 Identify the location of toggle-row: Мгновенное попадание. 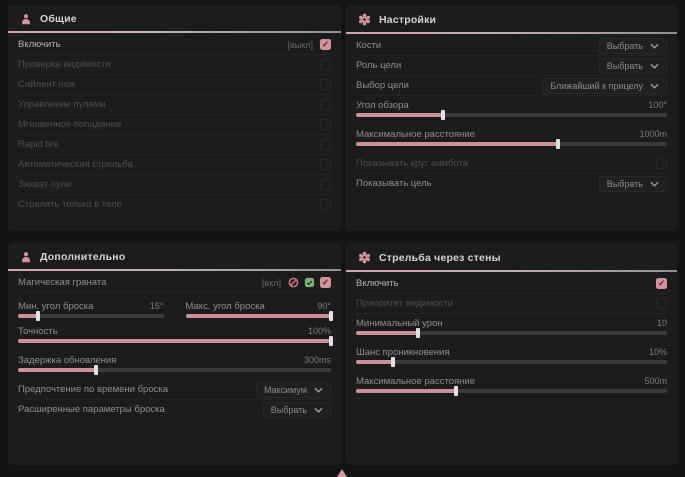
(174, 125).